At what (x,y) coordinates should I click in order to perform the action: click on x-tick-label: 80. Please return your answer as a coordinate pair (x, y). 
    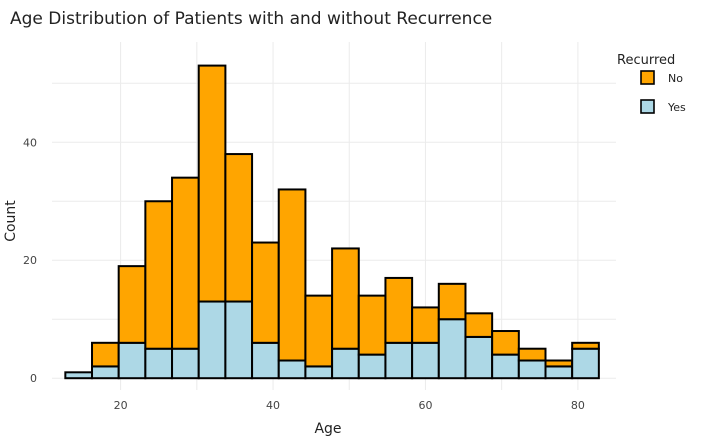
    Looking at the image, I should click on (578, 405).